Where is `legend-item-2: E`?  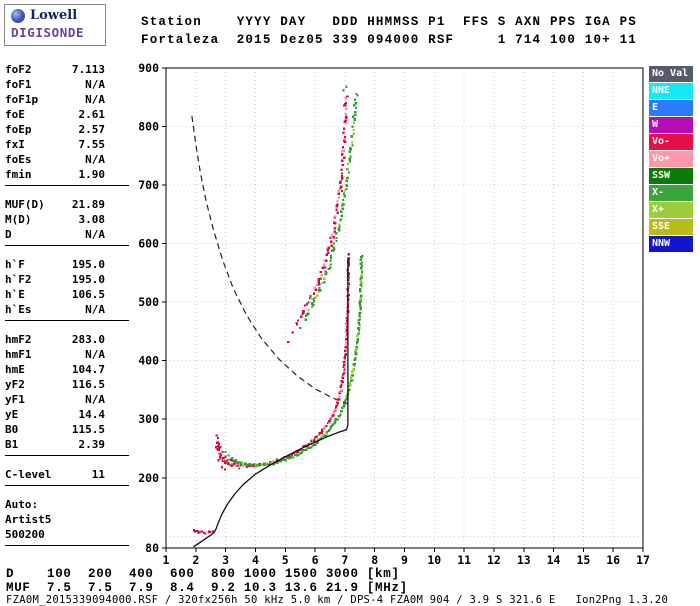 legend-item-2: E is located at coordinates (671, 108).